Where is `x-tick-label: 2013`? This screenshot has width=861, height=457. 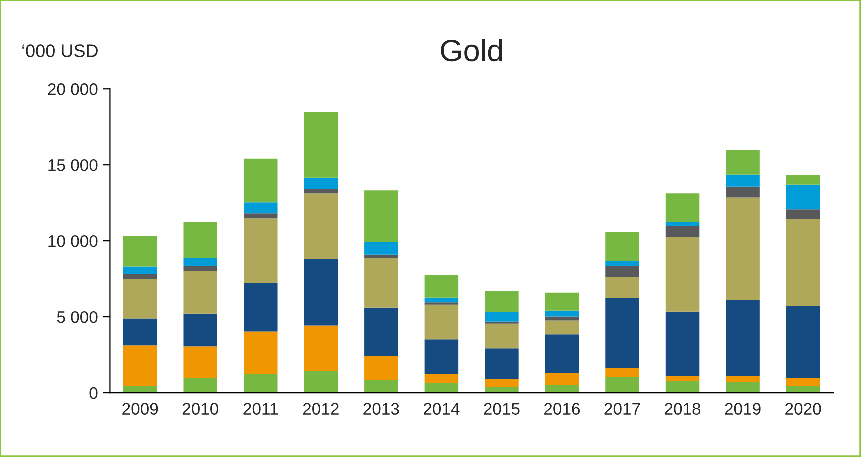 x-tick-label: 2013 is located at coordinates (382, 409).